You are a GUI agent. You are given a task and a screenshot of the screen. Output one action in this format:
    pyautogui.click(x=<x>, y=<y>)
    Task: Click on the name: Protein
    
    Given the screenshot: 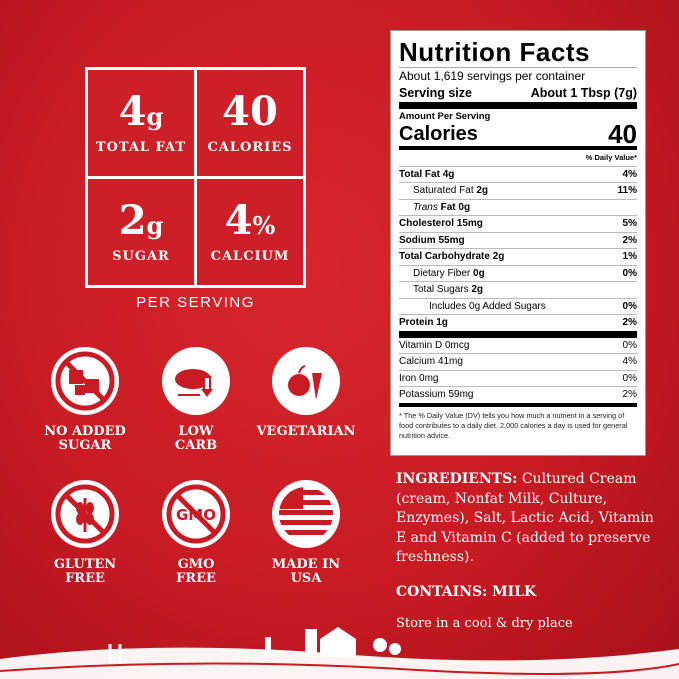 What is the action you would take?
    pyautogui.click(x=416, y=322)
    